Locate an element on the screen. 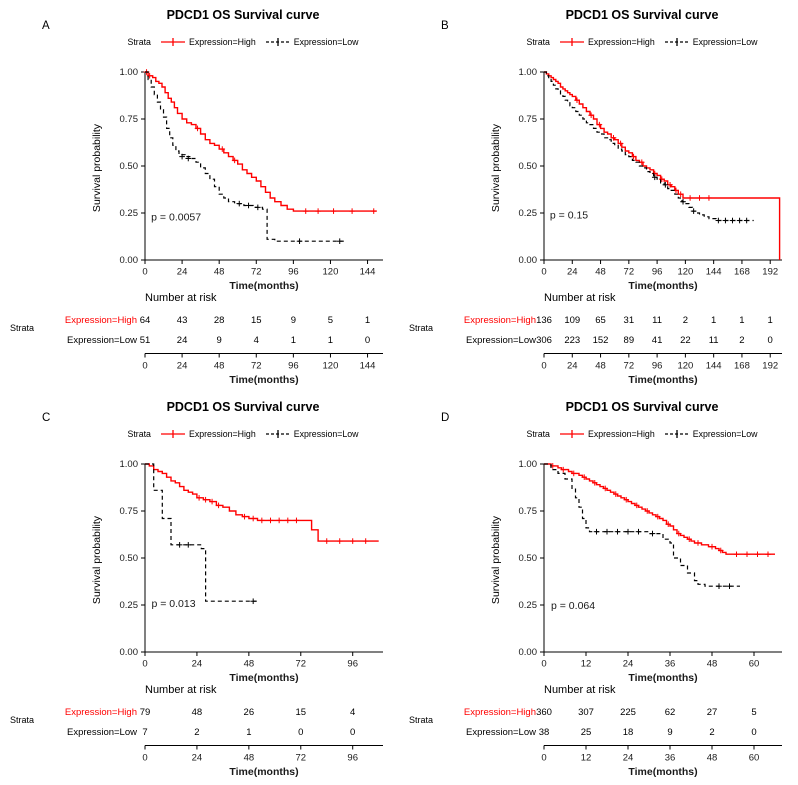 The image size is (798, 785). svg-text: 144 is located at coordinates (714, 366).